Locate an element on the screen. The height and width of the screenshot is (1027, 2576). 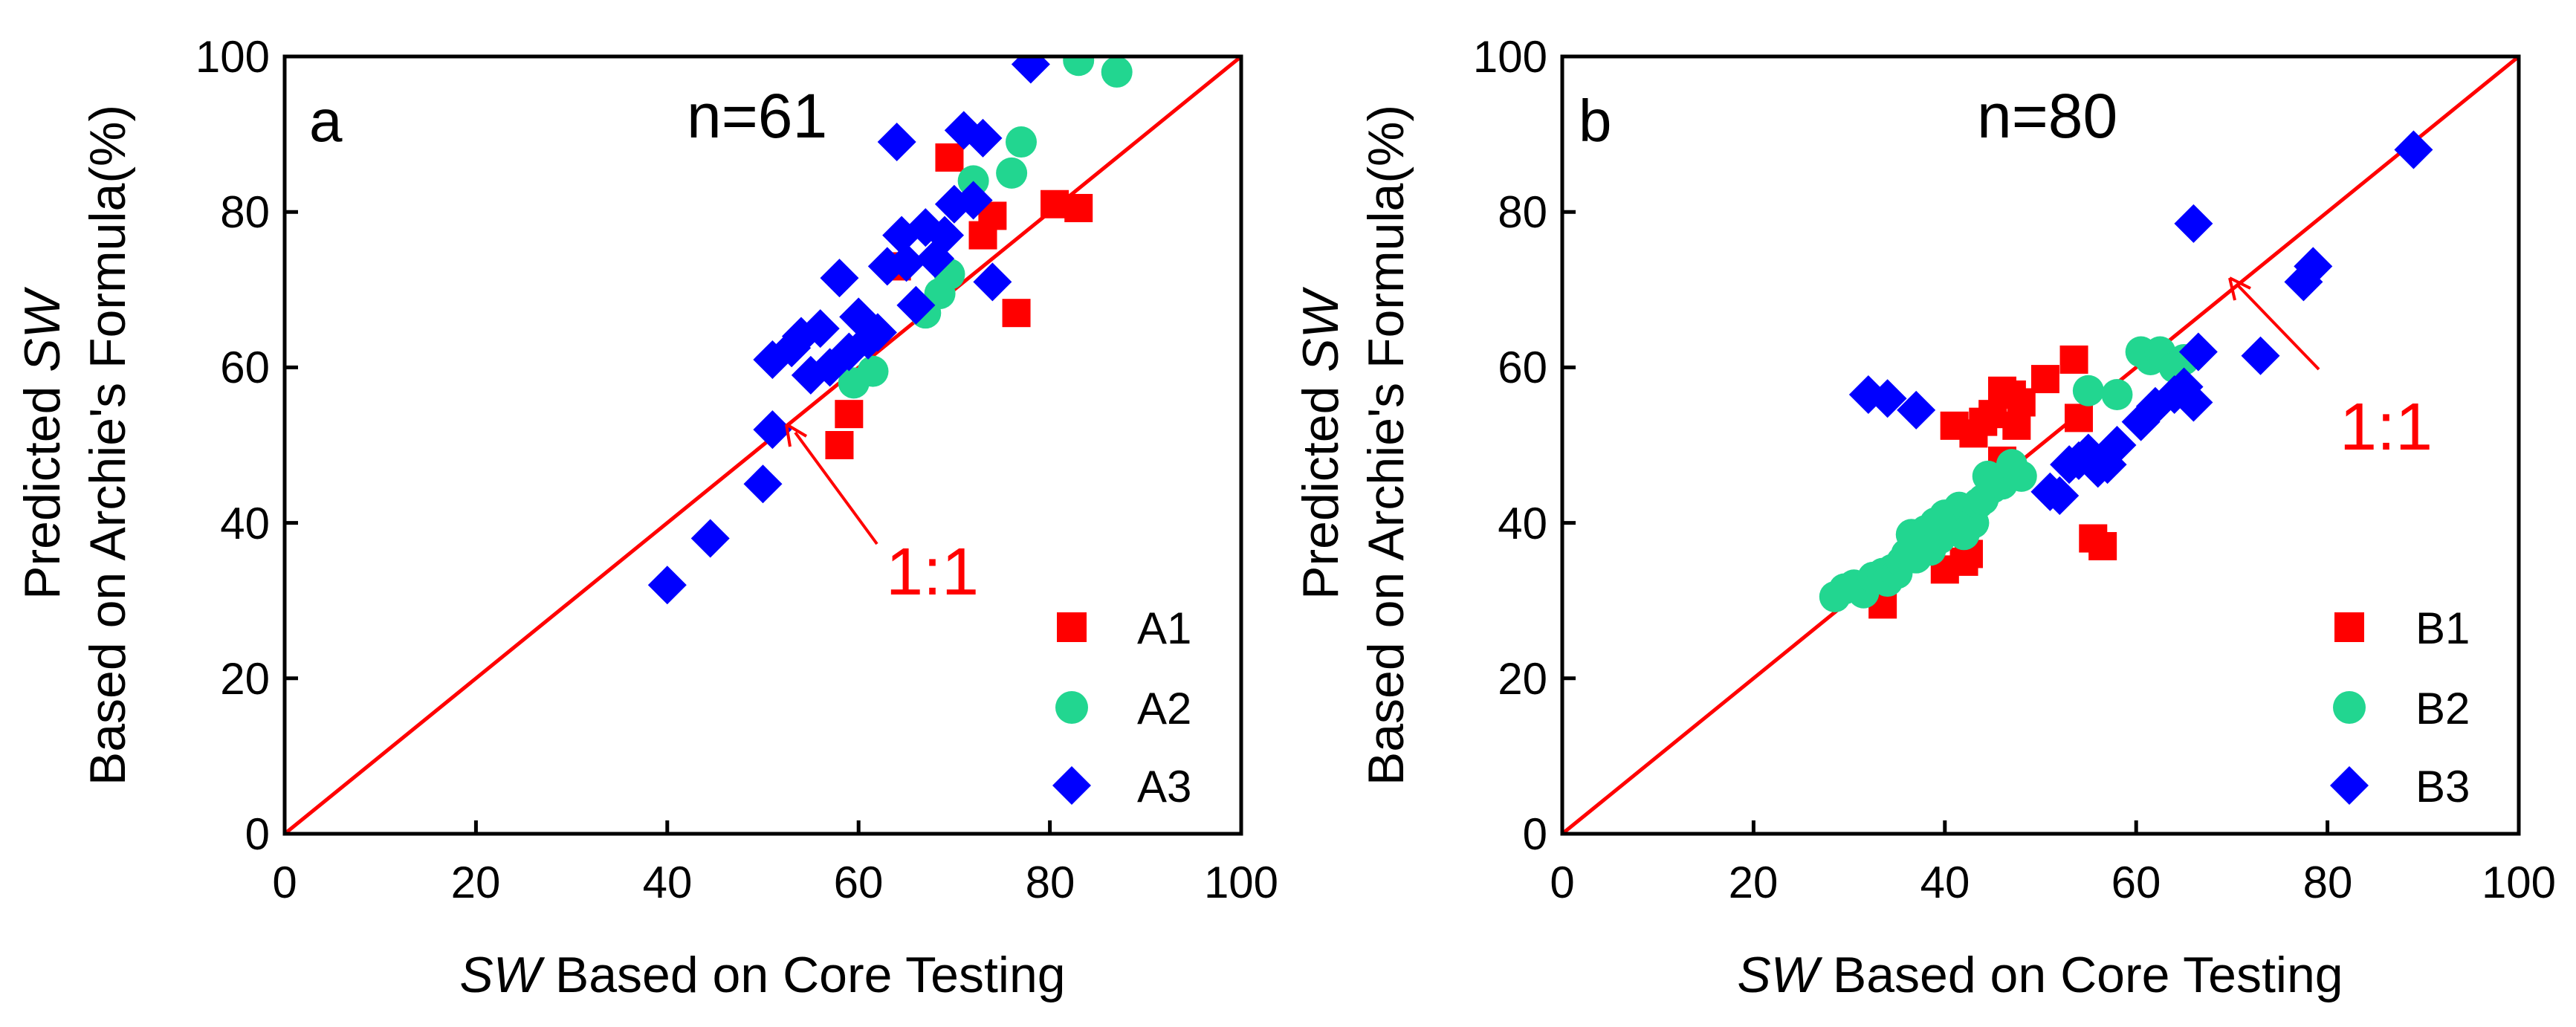
panel-b-y-tick-label: 100 is located at coordinates (1510, 57).